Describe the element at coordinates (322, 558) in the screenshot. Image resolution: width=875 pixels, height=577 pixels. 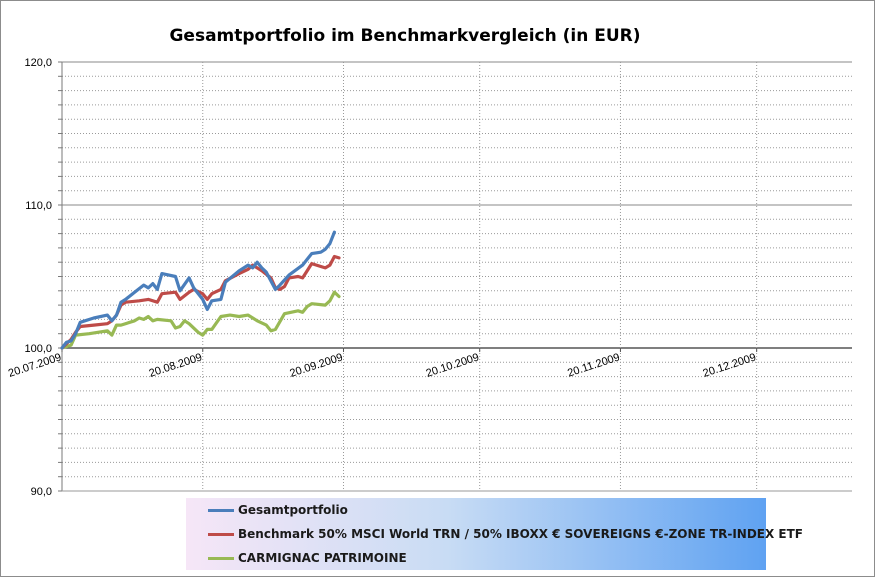
I see `legend-label-carmignac: CARMIGNAC PATRIMOINE` at that location.